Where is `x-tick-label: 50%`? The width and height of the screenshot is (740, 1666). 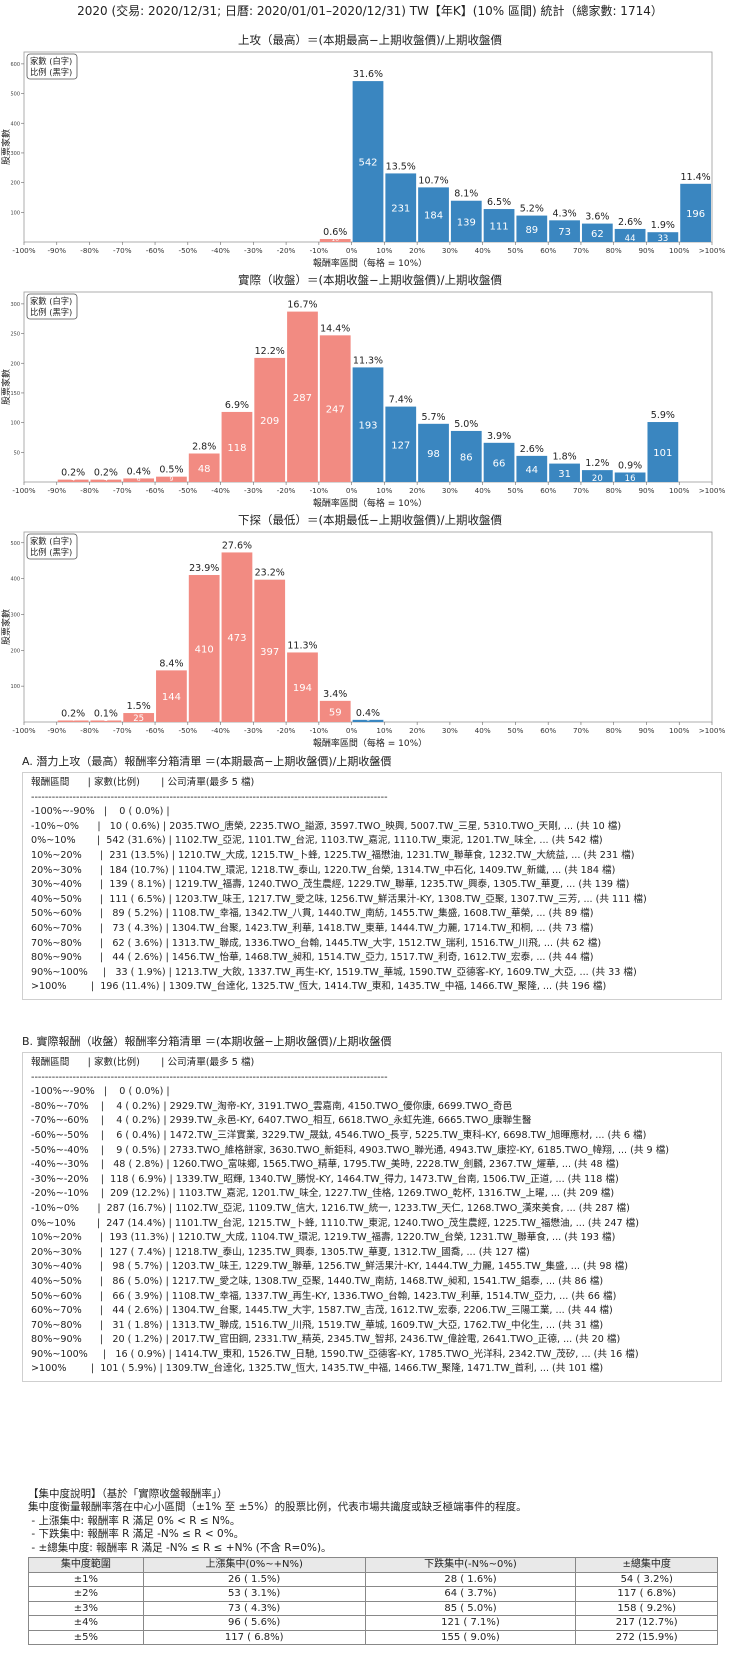
x-tick-label: 50% is located at coordinates (515, 250).